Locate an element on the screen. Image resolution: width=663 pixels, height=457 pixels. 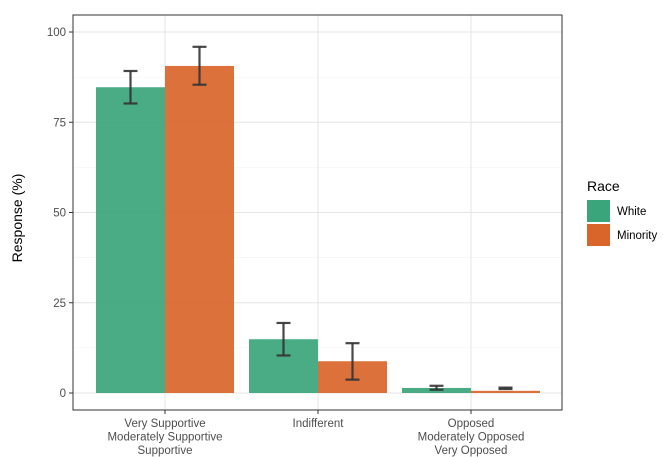
x-tick-label-line: Moderately Opposed is located at coordinates (471, 438).